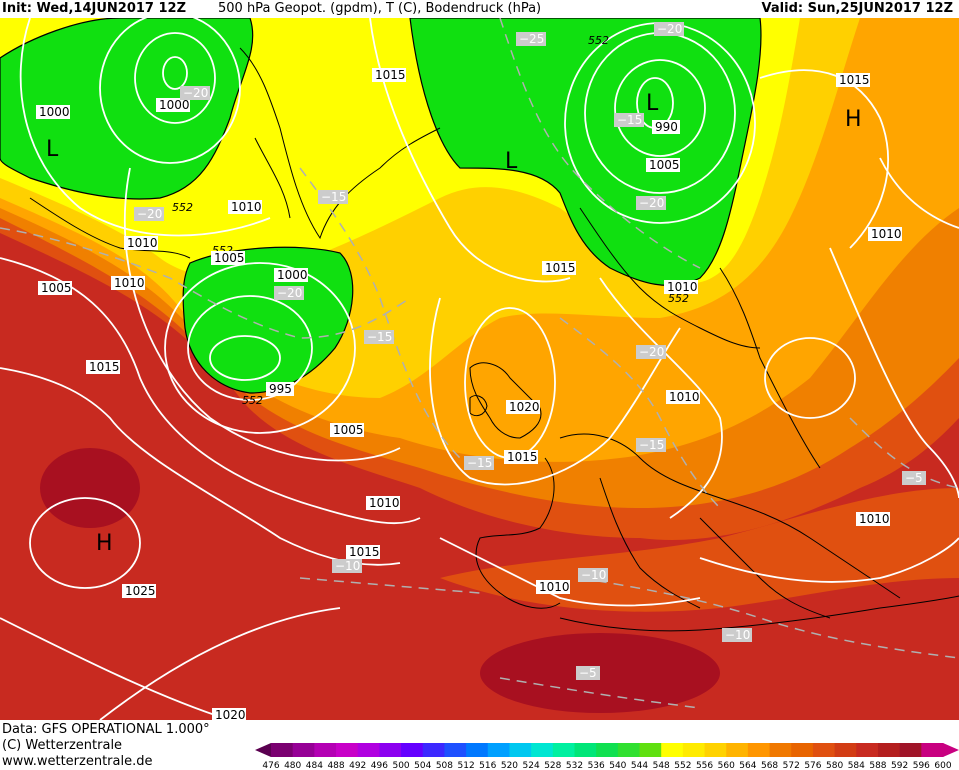  I want to click on isobar-label: 995, so click(280, 389).